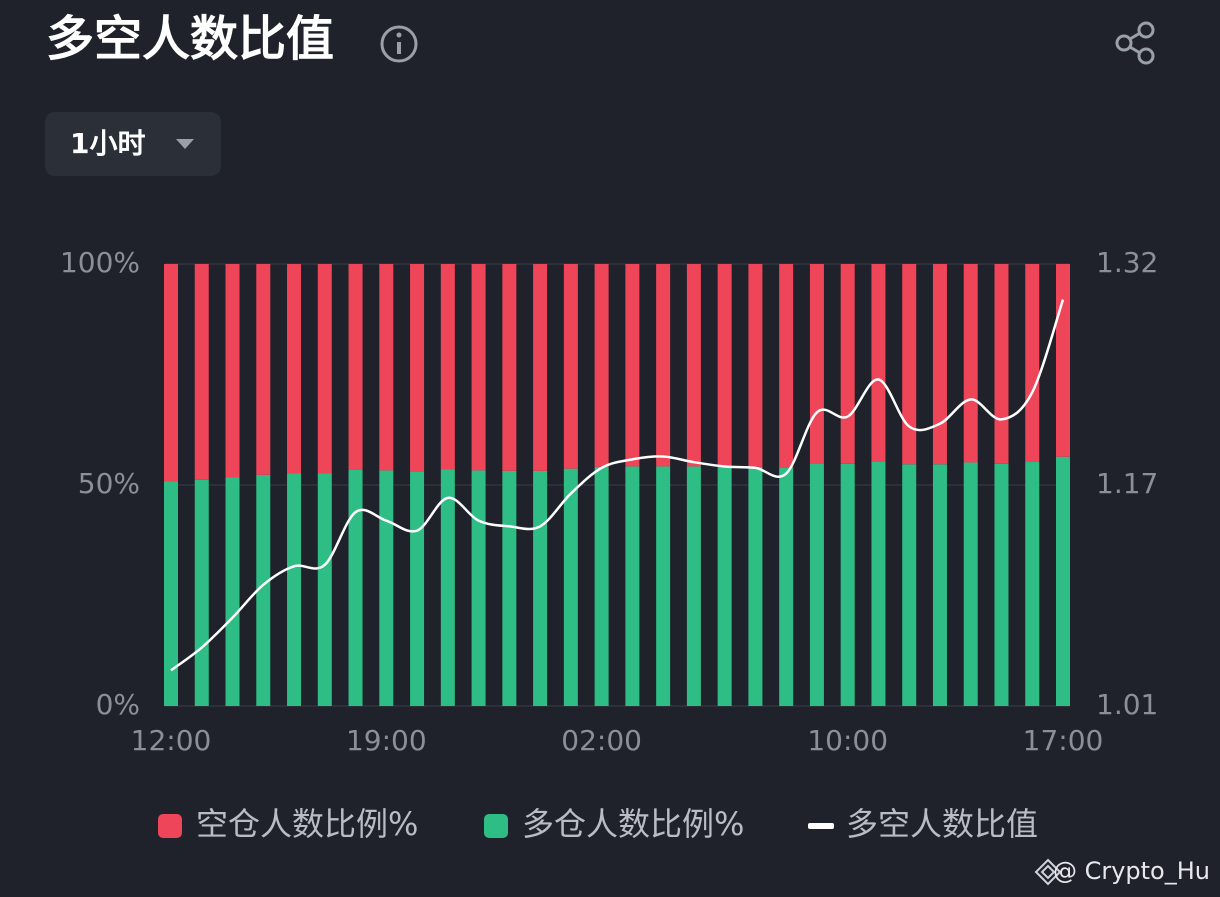 The height and width of the screenshot is (897, 1220). I want to click on interval-dropdown: 1小时, so click(133, 144).